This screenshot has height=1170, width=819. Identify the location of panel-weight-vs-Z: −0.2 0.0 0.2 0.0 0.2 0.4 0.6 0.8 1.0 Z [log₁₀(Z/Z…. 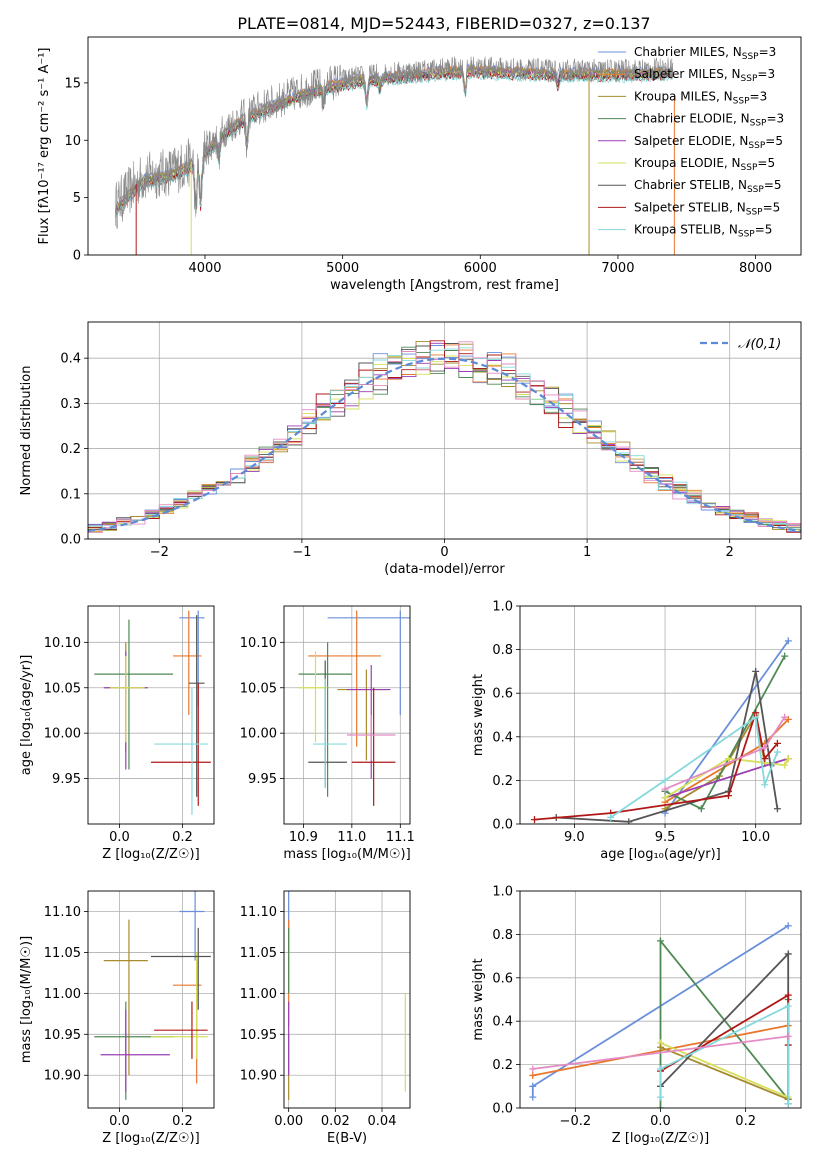
(636, 1015).